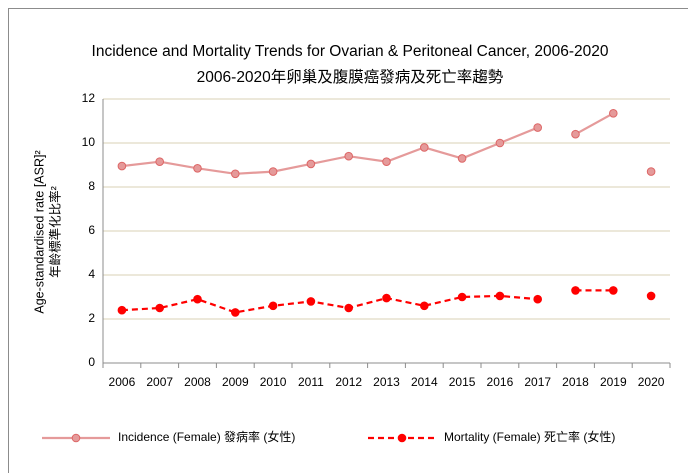  What do you see at coordinates (122, 382) in the screenshot?
I see `x-tick-label: 2006` at bounding box center [122, 382].